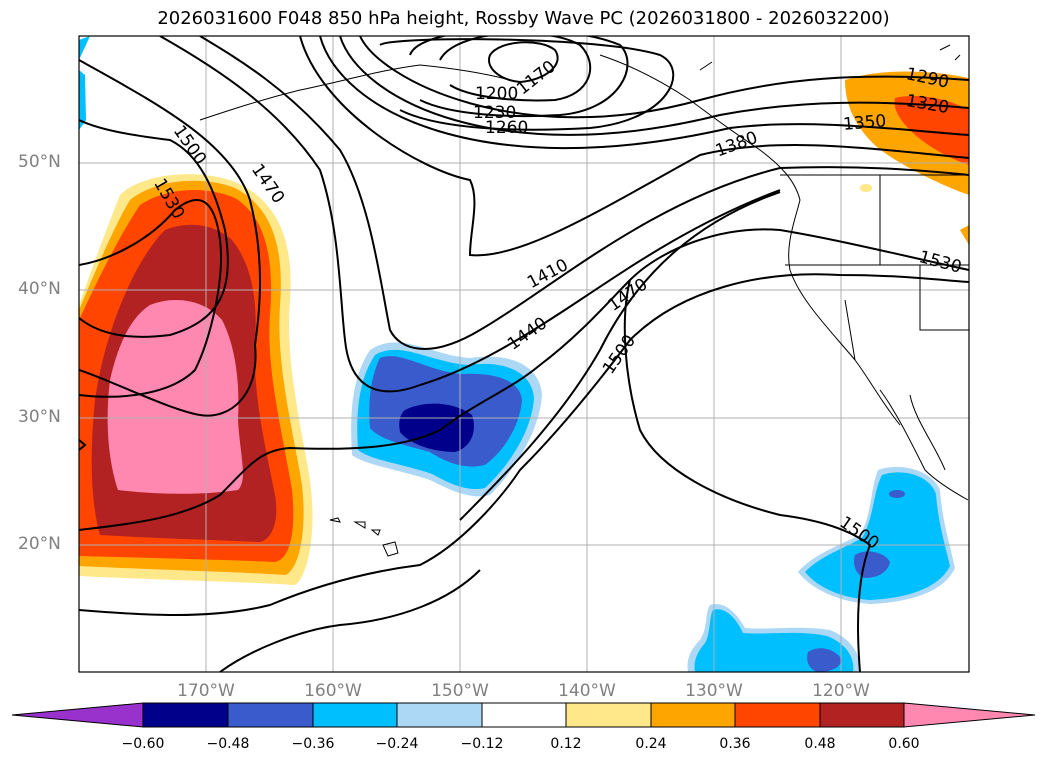  I want to click on lat-tick-label: 40°N, so click(39, 289).